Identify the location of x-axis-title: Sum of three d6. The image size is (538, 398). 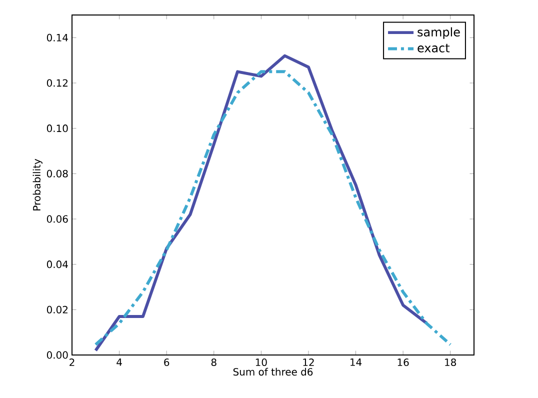
(273, 372).